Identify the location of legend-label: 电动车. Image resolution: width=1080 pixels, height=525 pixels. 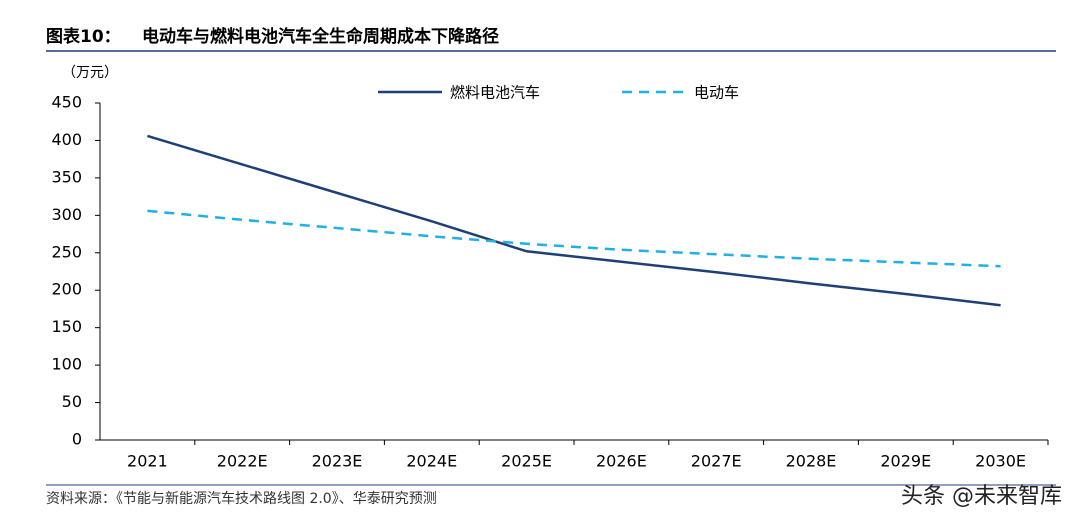
(716, 93).